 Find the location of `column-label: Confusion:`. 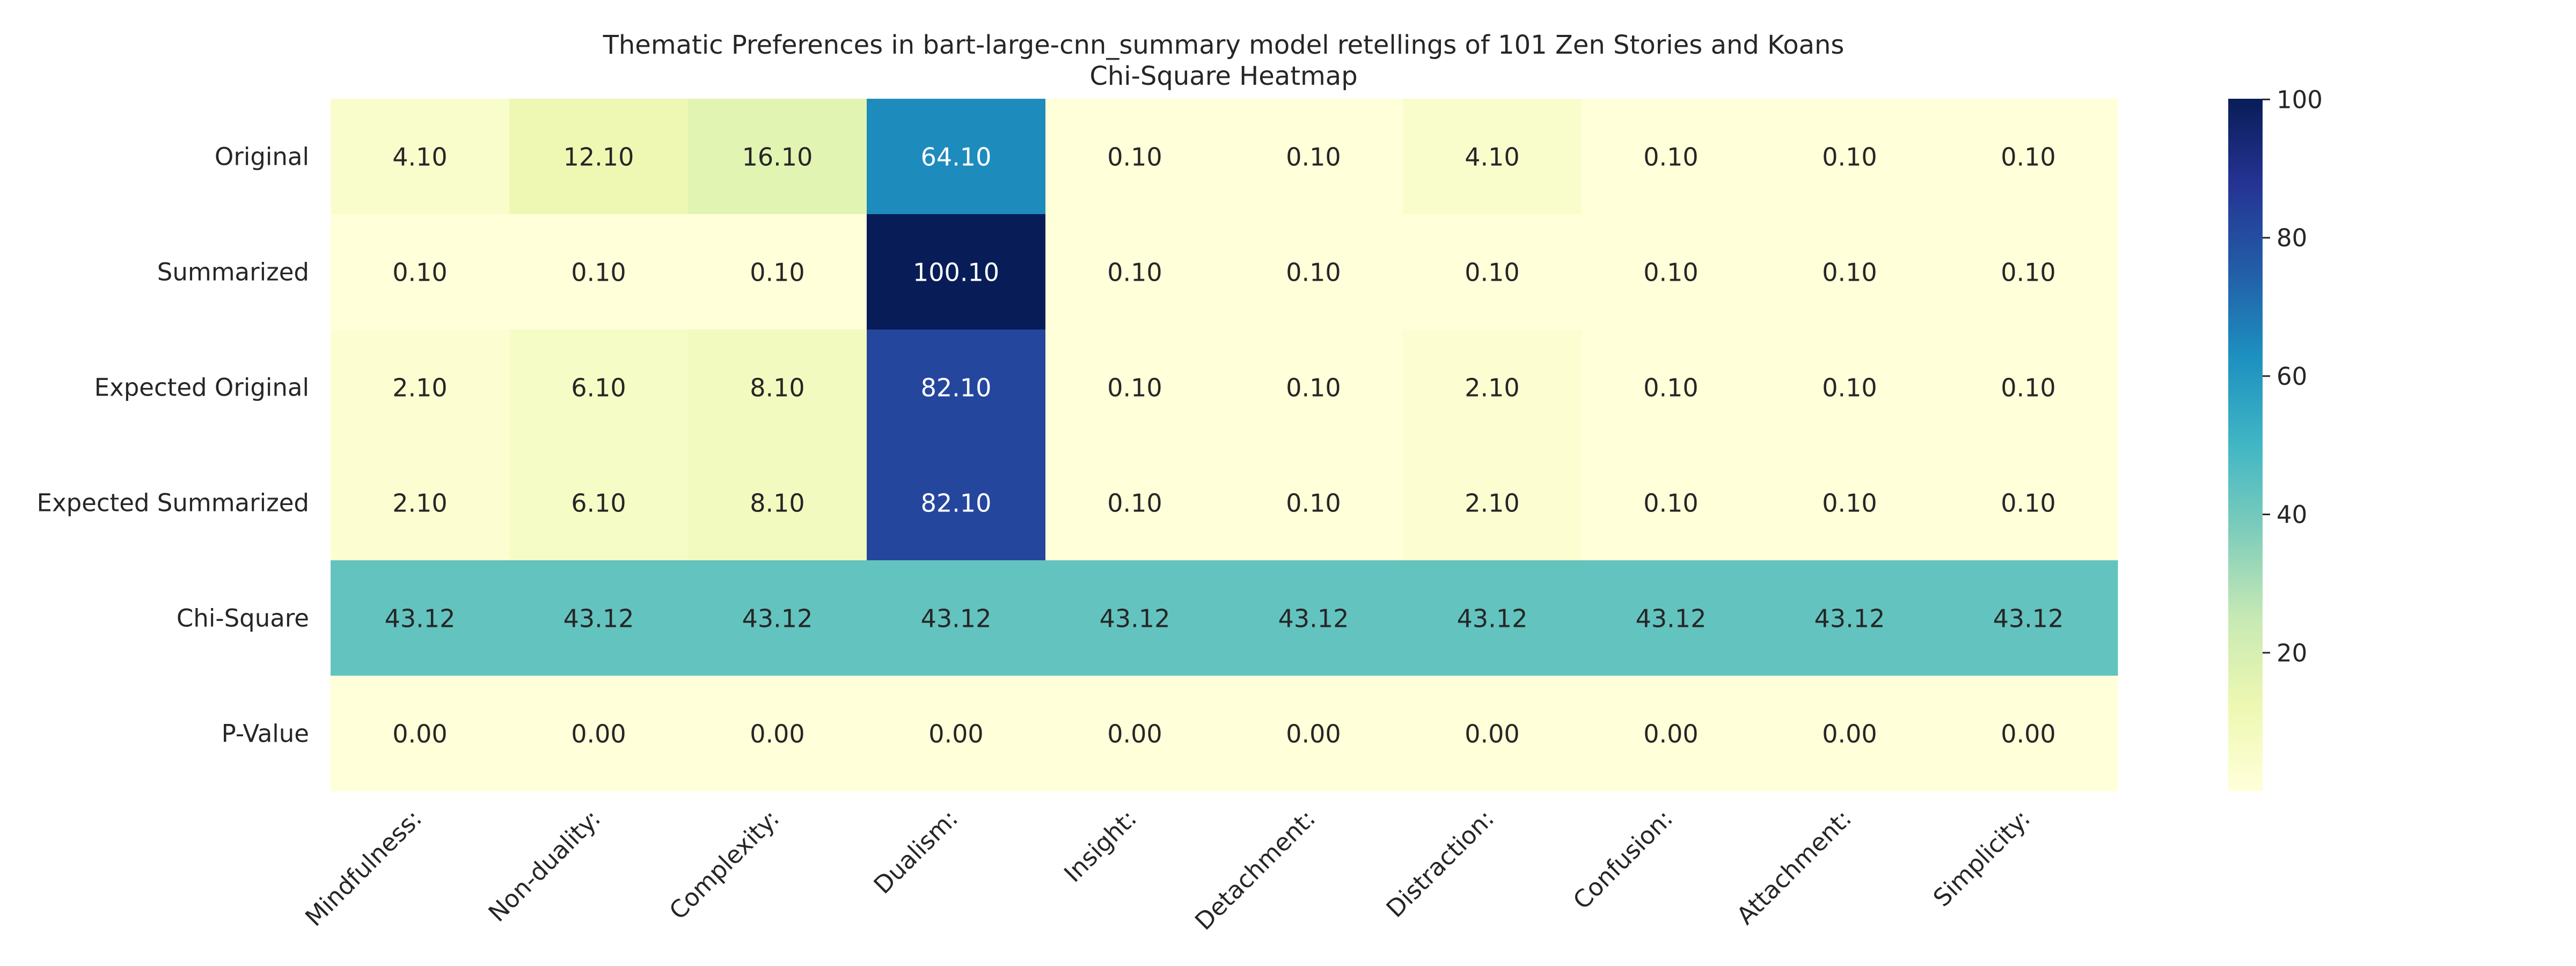

column-label: Confusion: is located at coordinates (1623, 859).